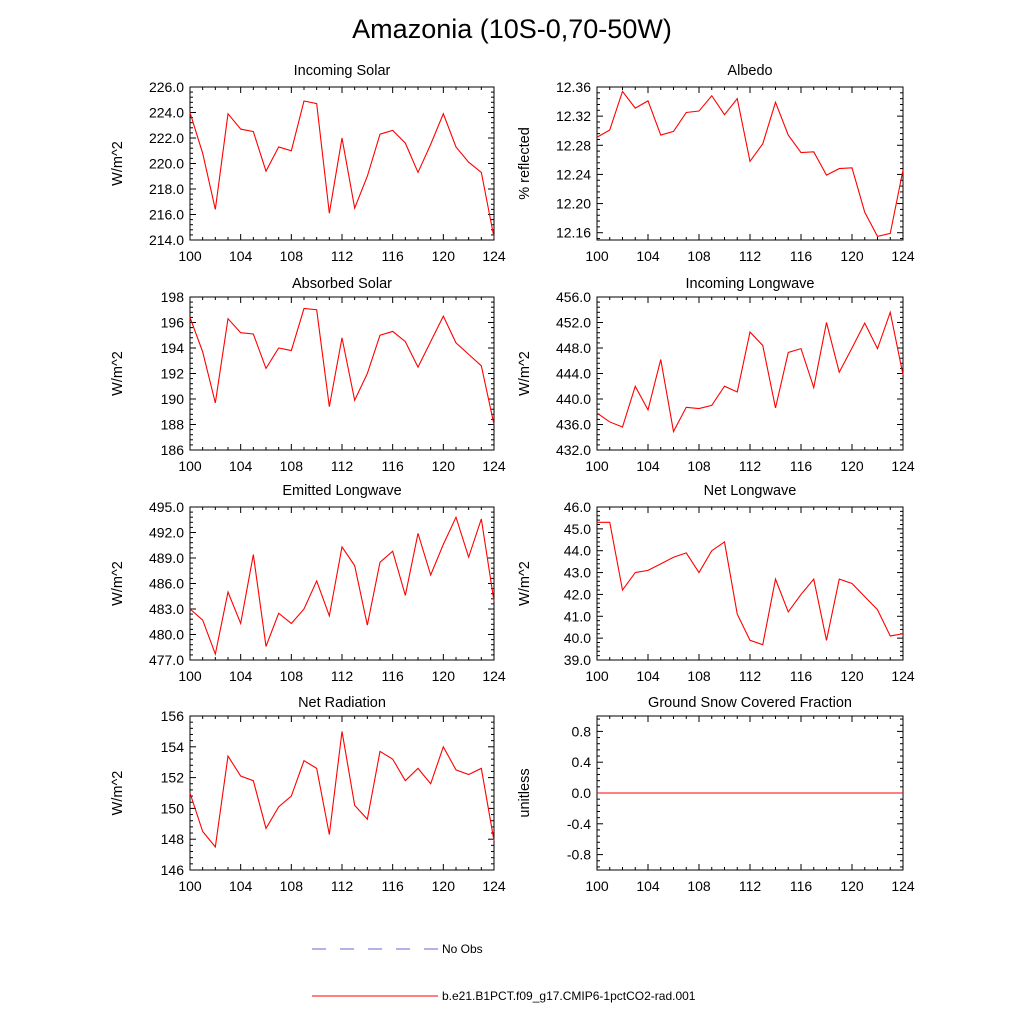 This screenshot has width=1024, height=1024. What do you see at coordinates (573, 87) in the screenshot?
I see `y-tick-label: 12.36` at bounding box center [573, 87].